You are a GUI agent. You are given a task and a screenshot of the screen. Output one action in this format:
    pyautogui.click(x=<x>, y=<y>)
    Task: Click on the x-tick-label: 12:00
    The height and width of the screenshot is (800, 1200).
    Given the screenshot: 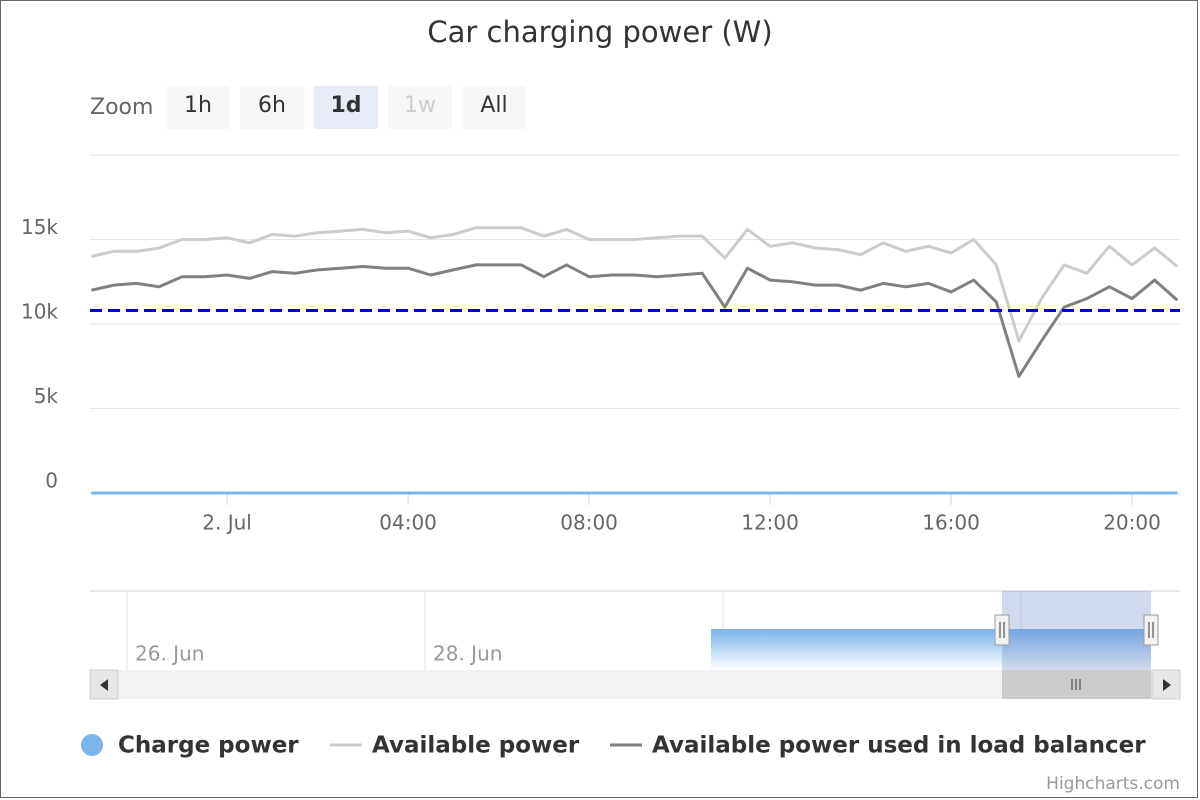 What is the action you would take?
    pyautogui.click(x=770, y=523)
    